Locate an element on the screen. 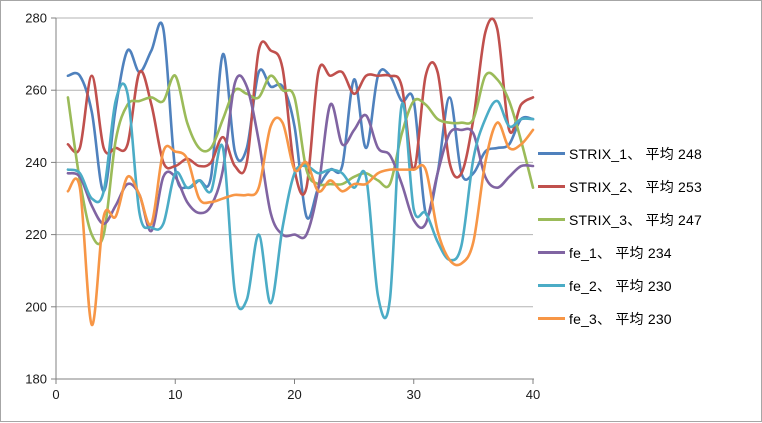 The image size is (762, 423). y-tick-label: 200 is located at coordinates (36, 306).